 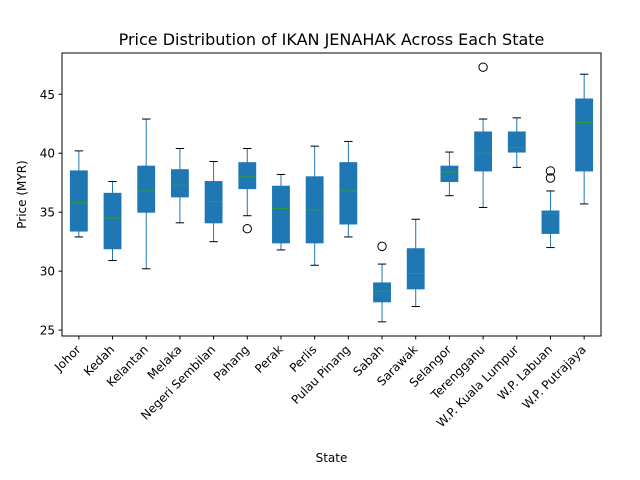 What do you see at coordinates (47, 95) in the screenshot?
I see `y-tick-label: 45` at bounding box center [47, 95].